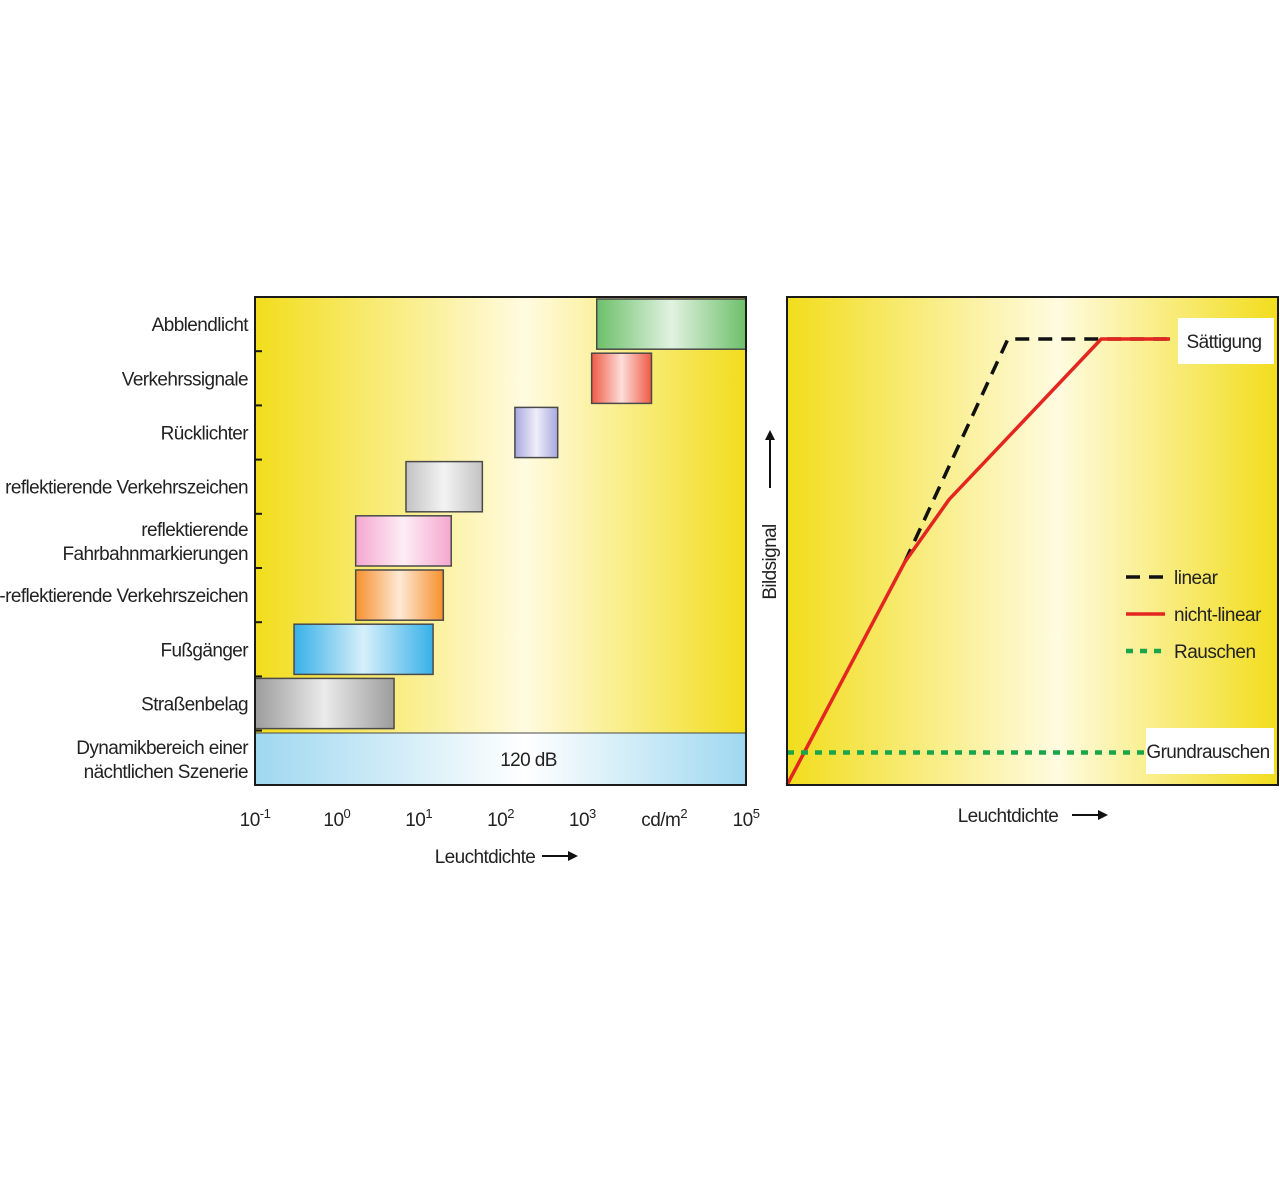 The image size is (1280, 1190). What do you see at coordinates (363, 649) in the screenshot?
I see `range-bar-fussgaenger` at bounding box center [363, 649].